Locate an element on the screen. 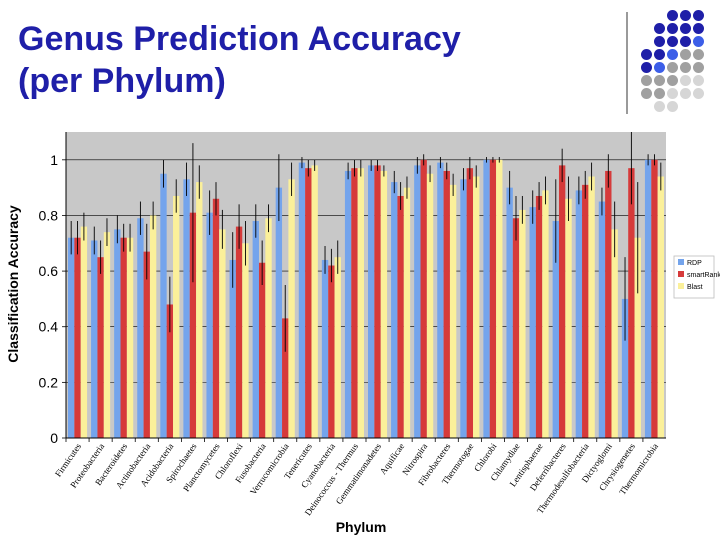  slide-title: Genus Prediction Accuracy (per Phylum) is located at coordinates (239, 60).